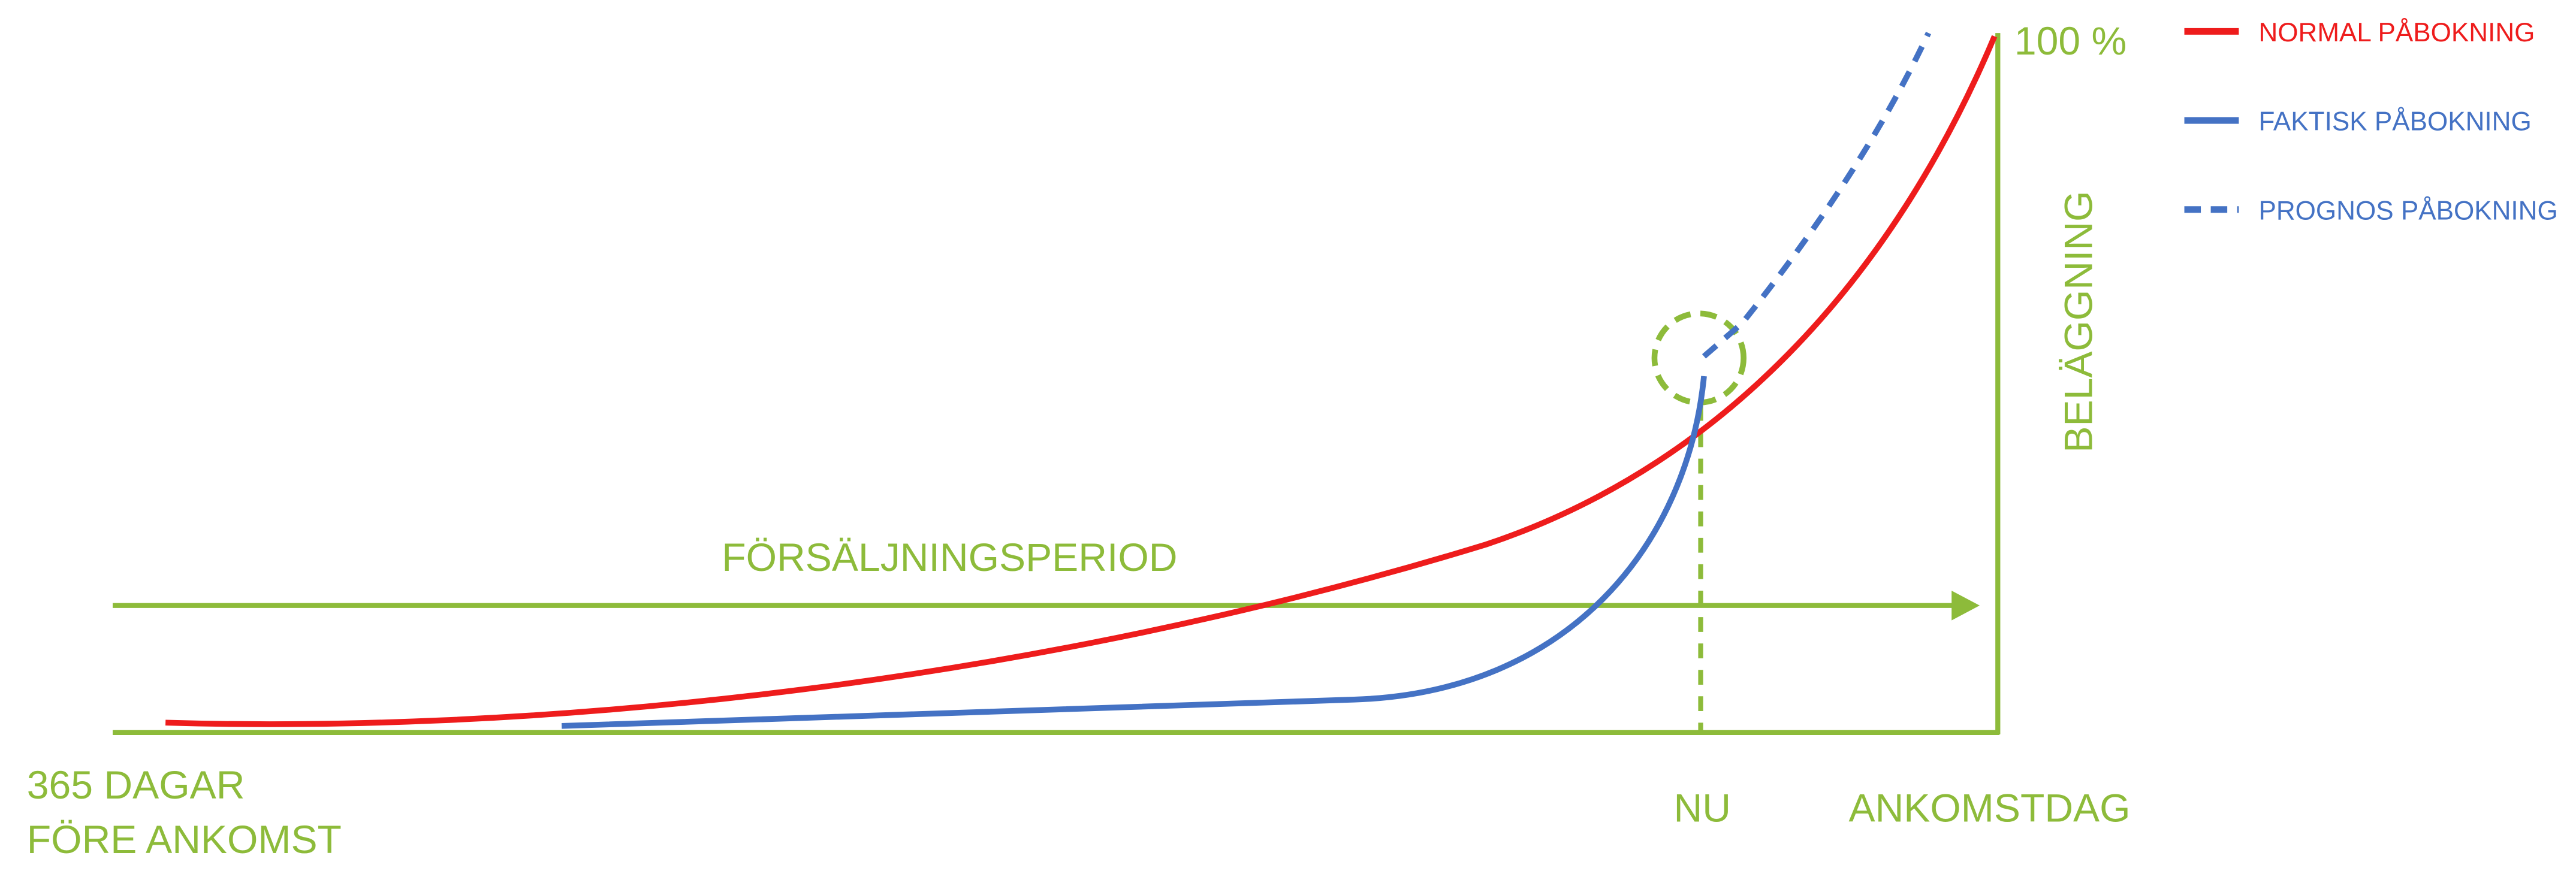 Image resolution: width=2576 pixels, height=886 pixels. Describe the element at coordinates (2070, 41) in the screenshot. I see `top-label: 100 %` at that location.